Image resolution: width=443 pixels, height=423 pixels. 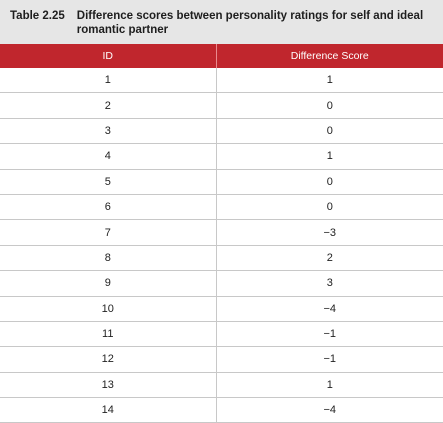 I want to click on table-row: 12 −1, so click(x=221, y=359).